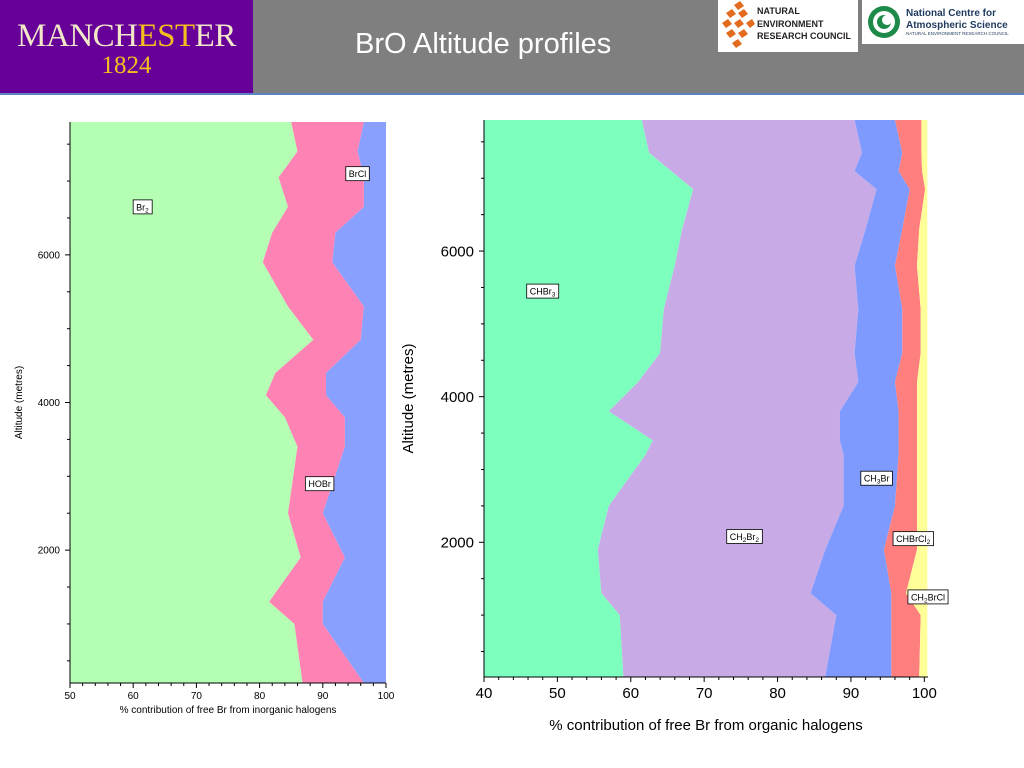 The image size is (1024, 768). I want to click on series-label: HOBr, so click(319, 484).